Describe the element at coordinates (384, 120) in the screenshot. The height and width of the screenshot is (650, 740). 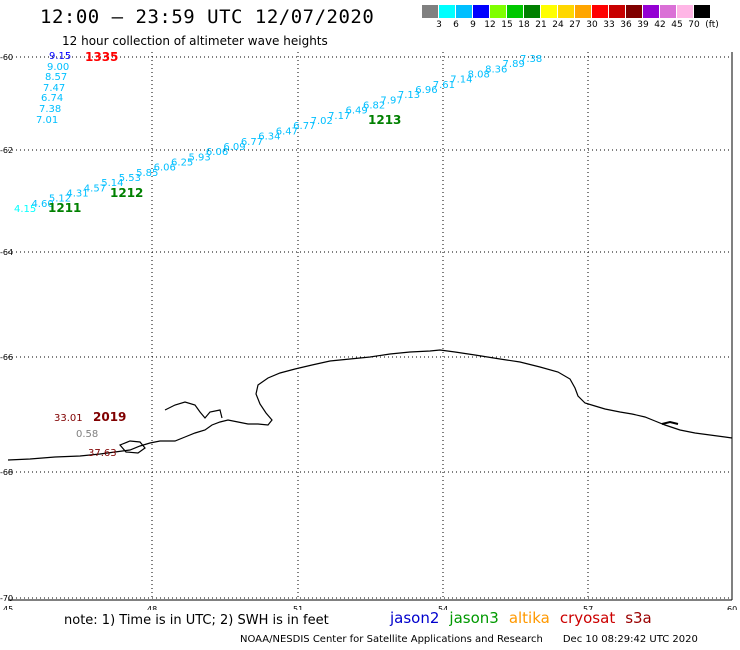
I see `pass-time-label: 1213` at that location.